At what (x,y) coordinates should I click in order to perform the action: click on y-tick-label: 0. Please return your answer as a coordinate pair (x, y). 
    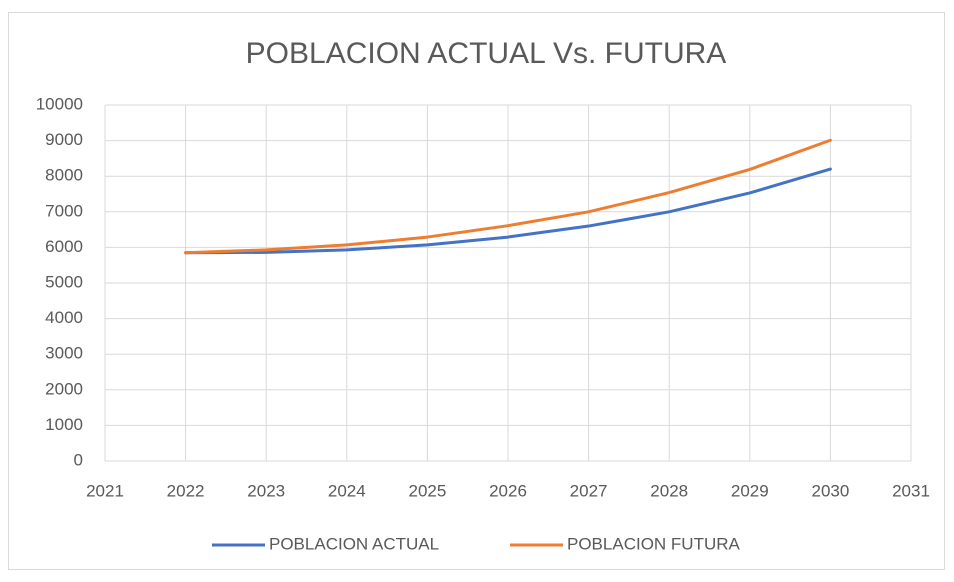
    Looking at the image, I should click on (78, 459).